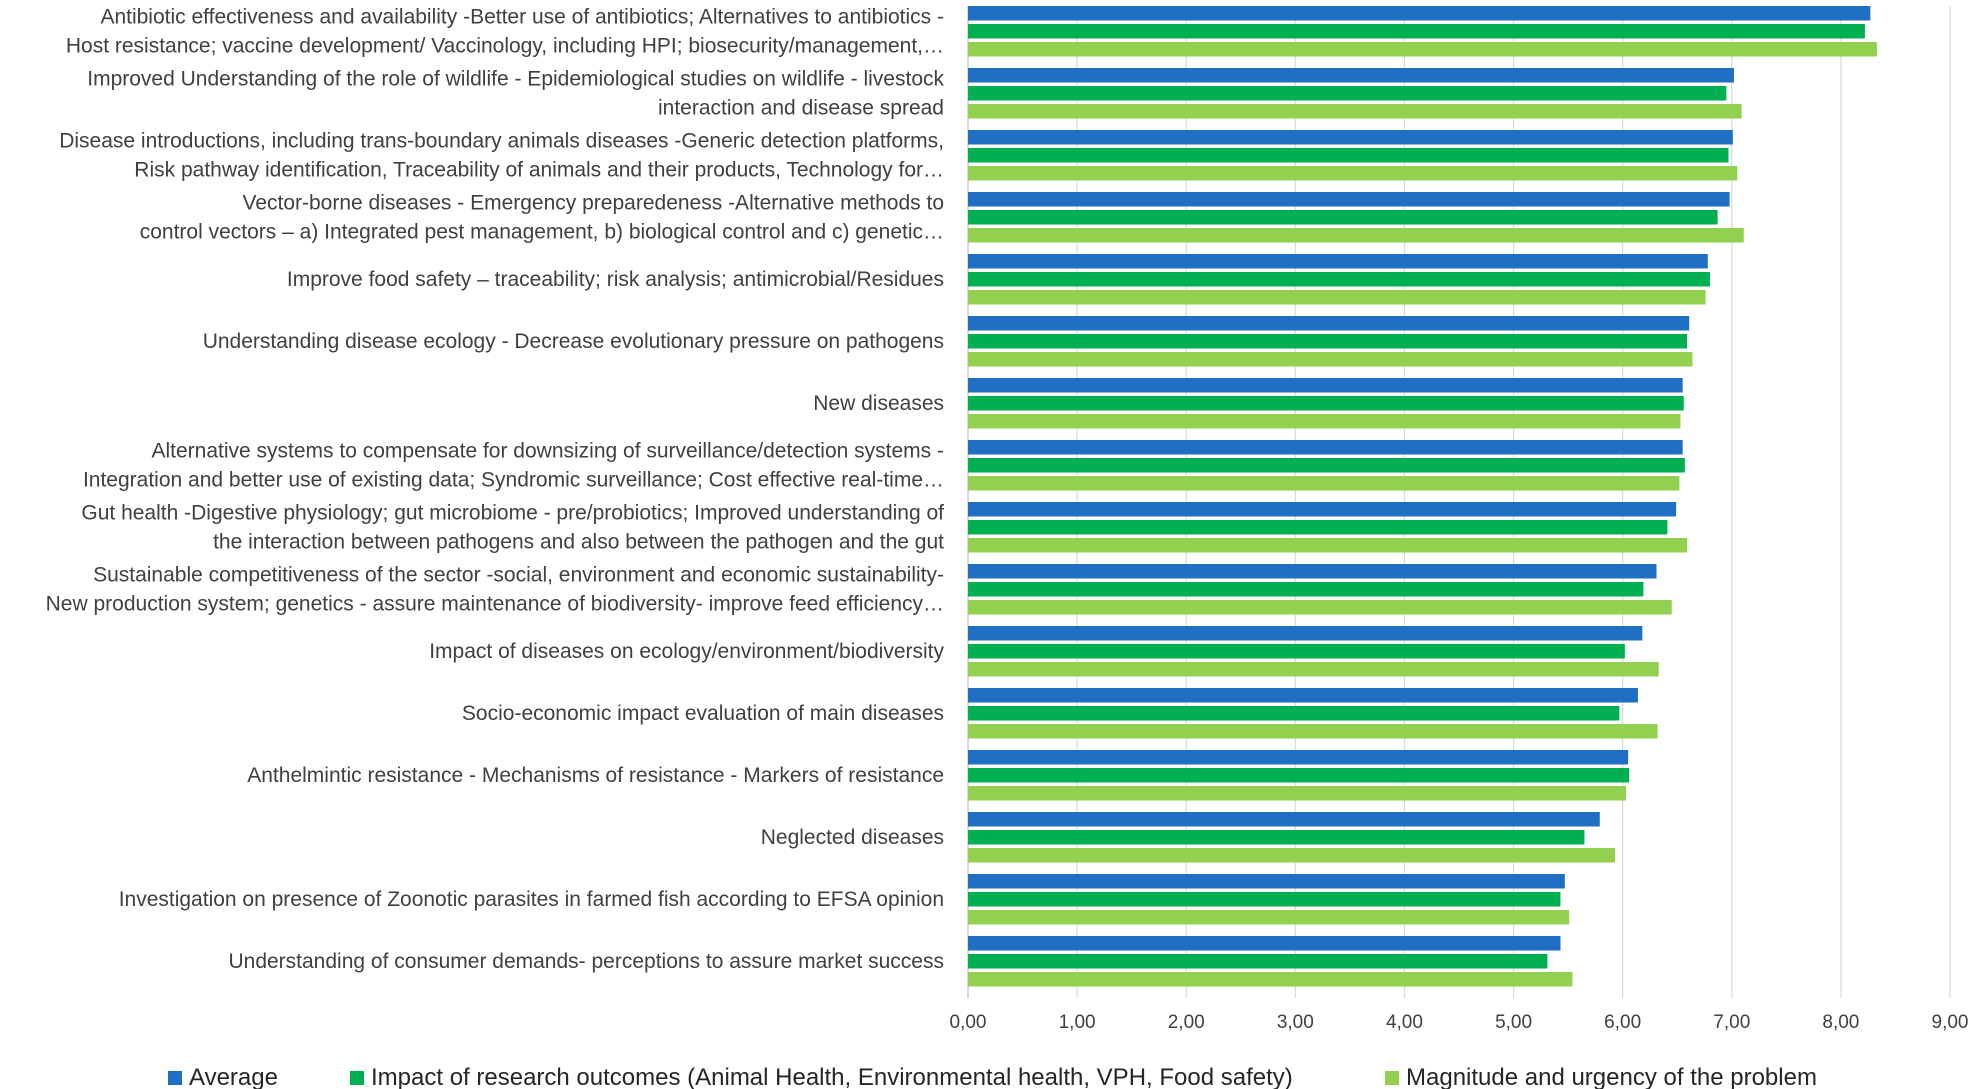 The image size is (1980, 1089). What do you see at coordinates (852, 837) in the screenshot?
I see `category-label: Neglected diseases` at bounding box center [852, 837].